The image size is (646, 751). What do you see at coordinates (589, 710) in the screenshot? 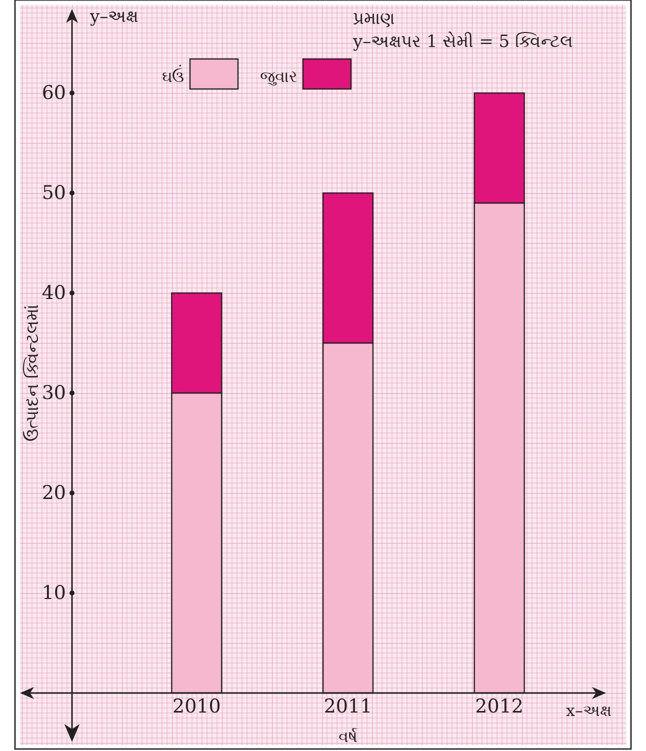
I see `text: x–અક્ષ` at bounding box center [589, 710].